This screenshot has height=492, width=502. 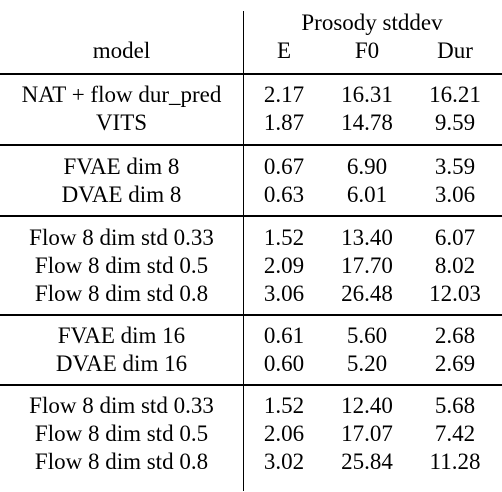 I want to click on dur-cell: 9.59, so click(x=455, y=122).